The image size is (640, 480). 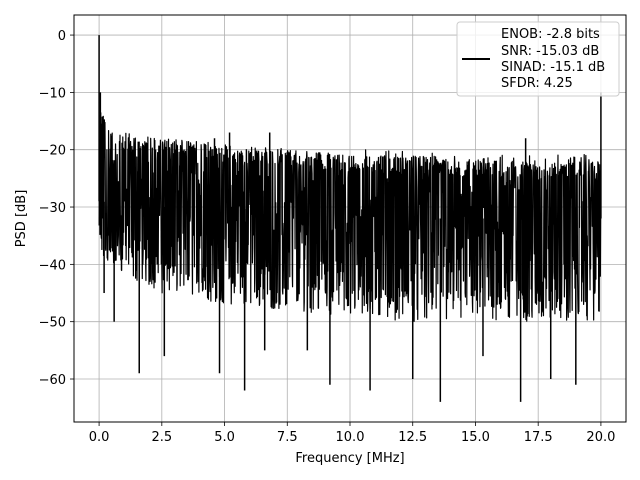 What do you see at coordinates (350, 437) in the screenshot?
I see `x-tick-label: 10.0` at bounding box center [350, 437].